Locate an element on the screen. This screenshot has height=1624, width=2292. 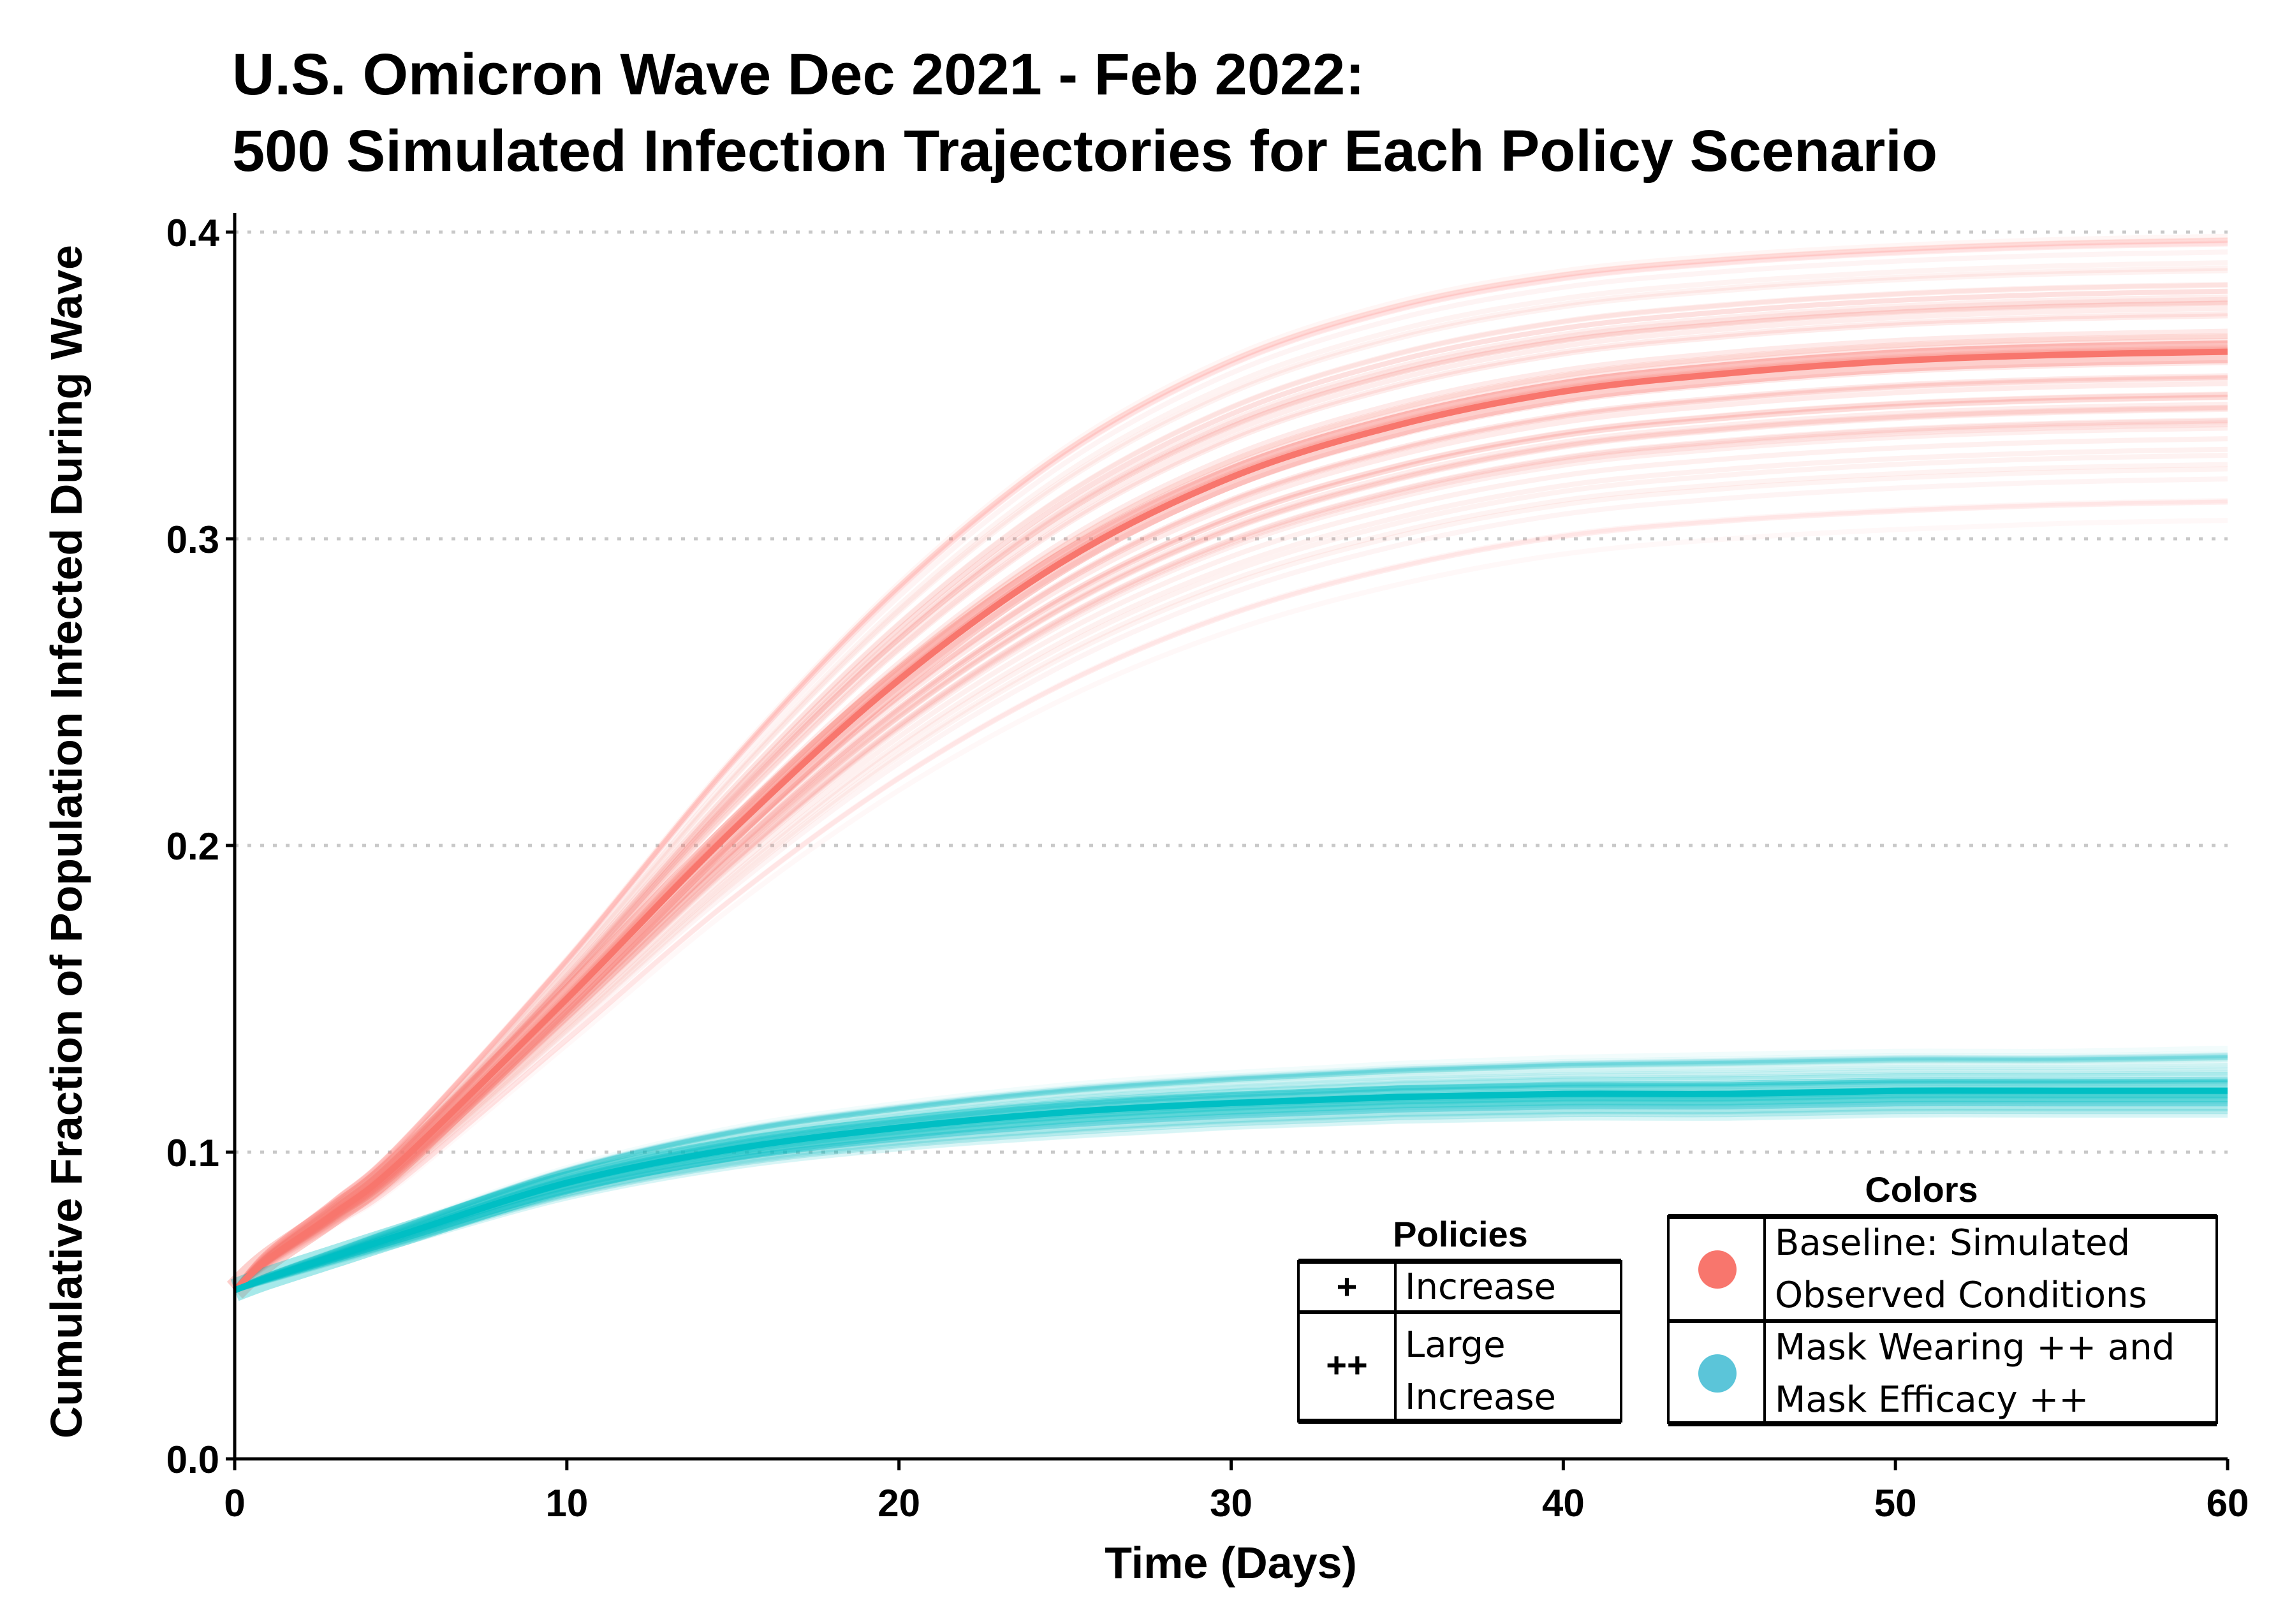
series-1-median-line is located at coordinates (1230, 1190).